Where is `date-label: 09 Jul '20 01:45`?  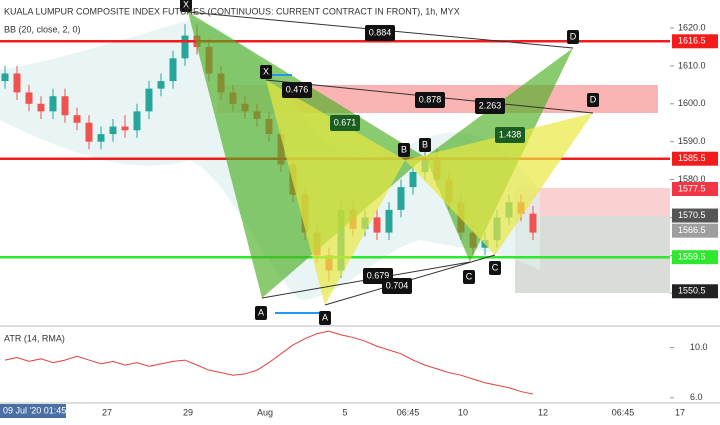 date-label: 09 Jul '20 01:45 is located at coordinates (34, 410).